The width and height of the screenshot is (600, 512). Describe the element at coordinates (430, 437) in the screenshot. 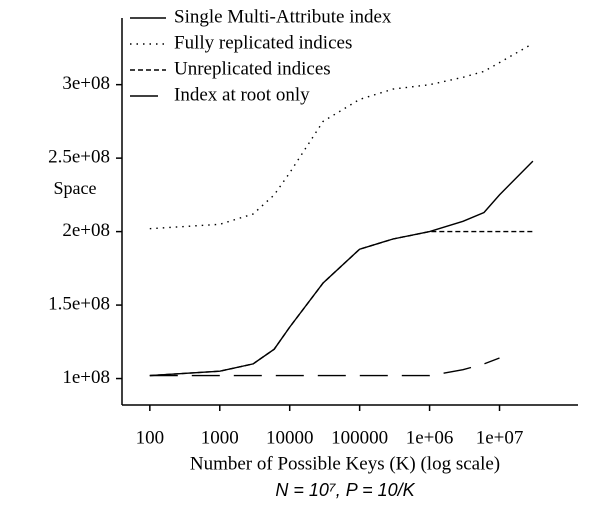

I see `x-tick-label: 1e+06` at that location.